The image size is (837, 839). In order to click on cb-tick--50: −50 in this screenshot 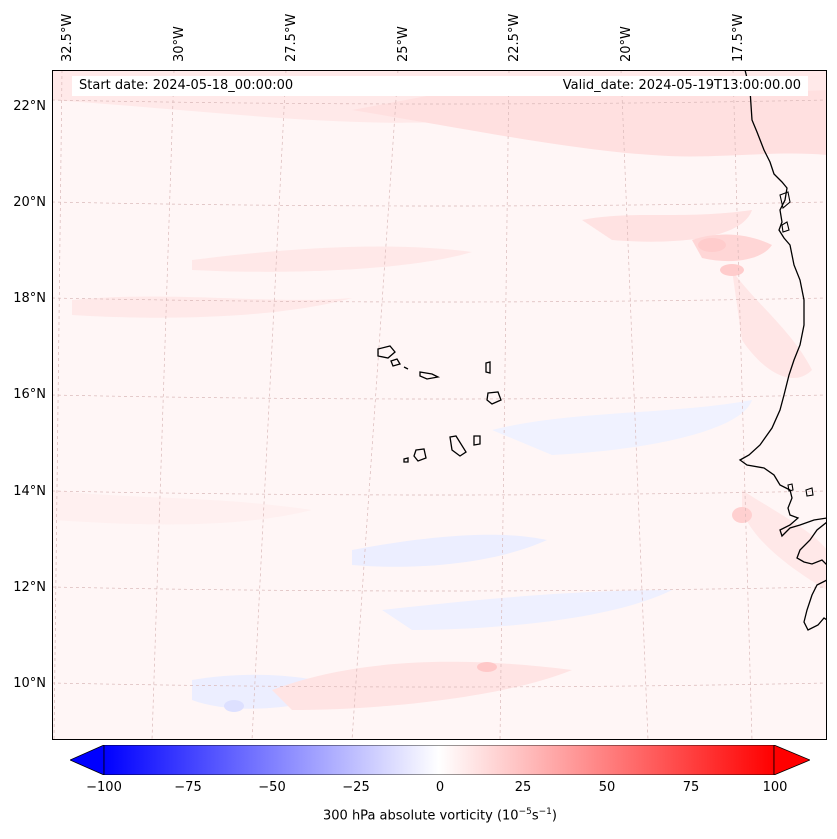, I will do `click(272, 787)`.